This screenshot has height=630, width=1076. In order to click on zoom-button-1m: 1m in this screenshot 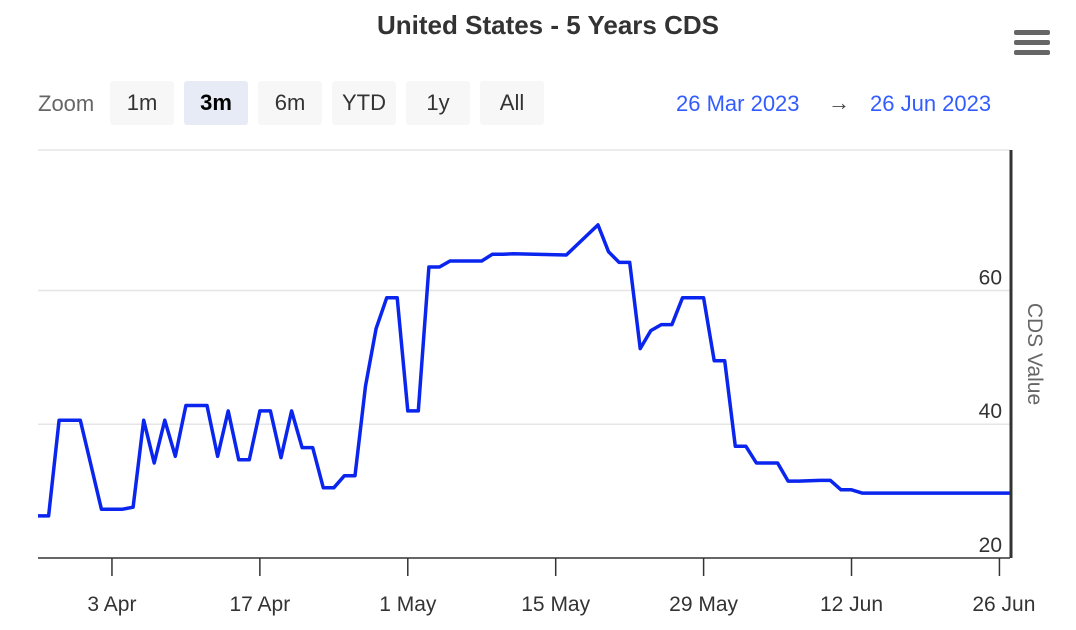, I will do `click(142, 103)`.